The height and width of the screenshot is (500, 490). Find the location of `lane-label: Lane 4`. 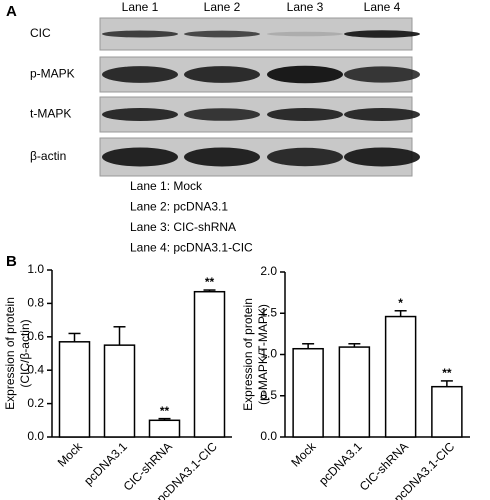

lane-label: Lane 4 is located at coordinates (382, 7).